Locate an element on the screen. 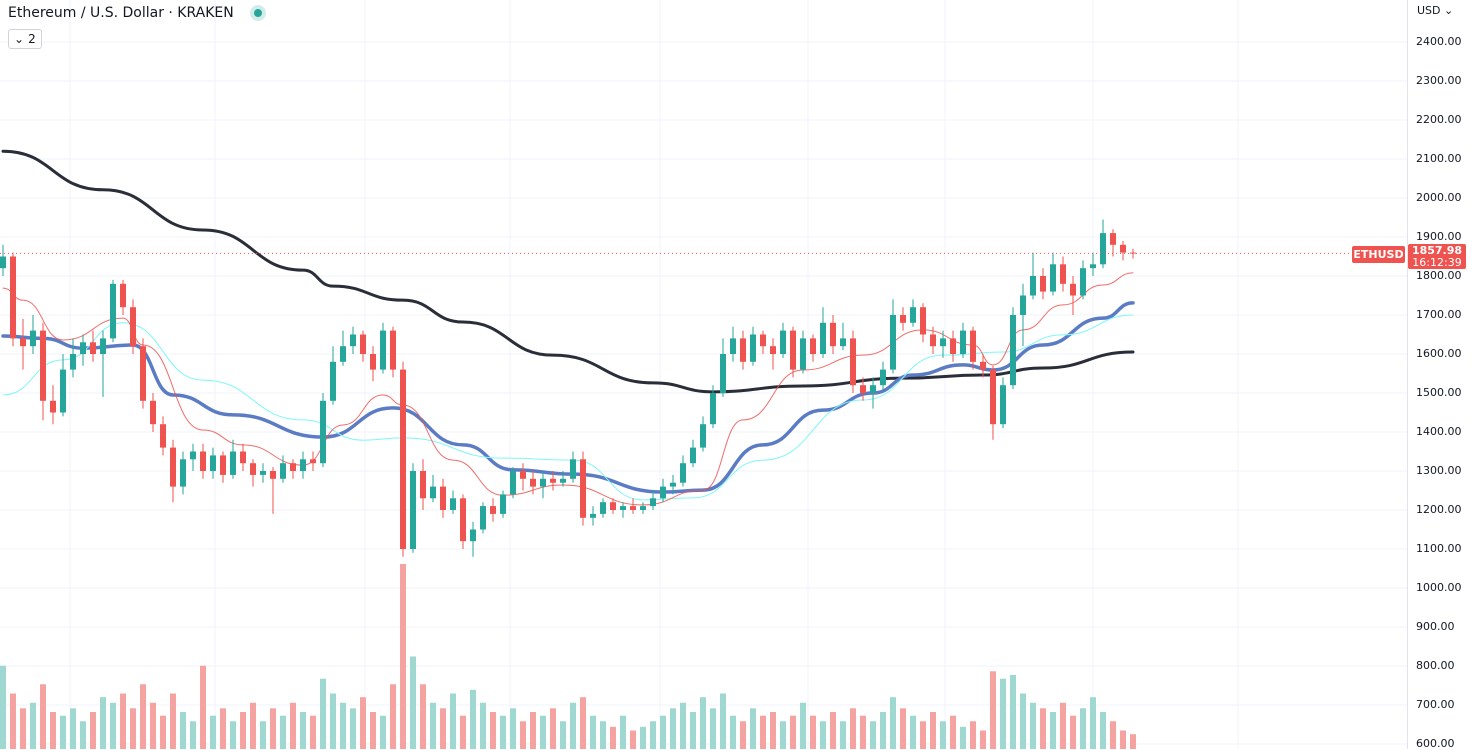 The height and width of the screenshot is (750, 1473). price-tick-label: 1800.00 is located at coordinates (1439, 275).